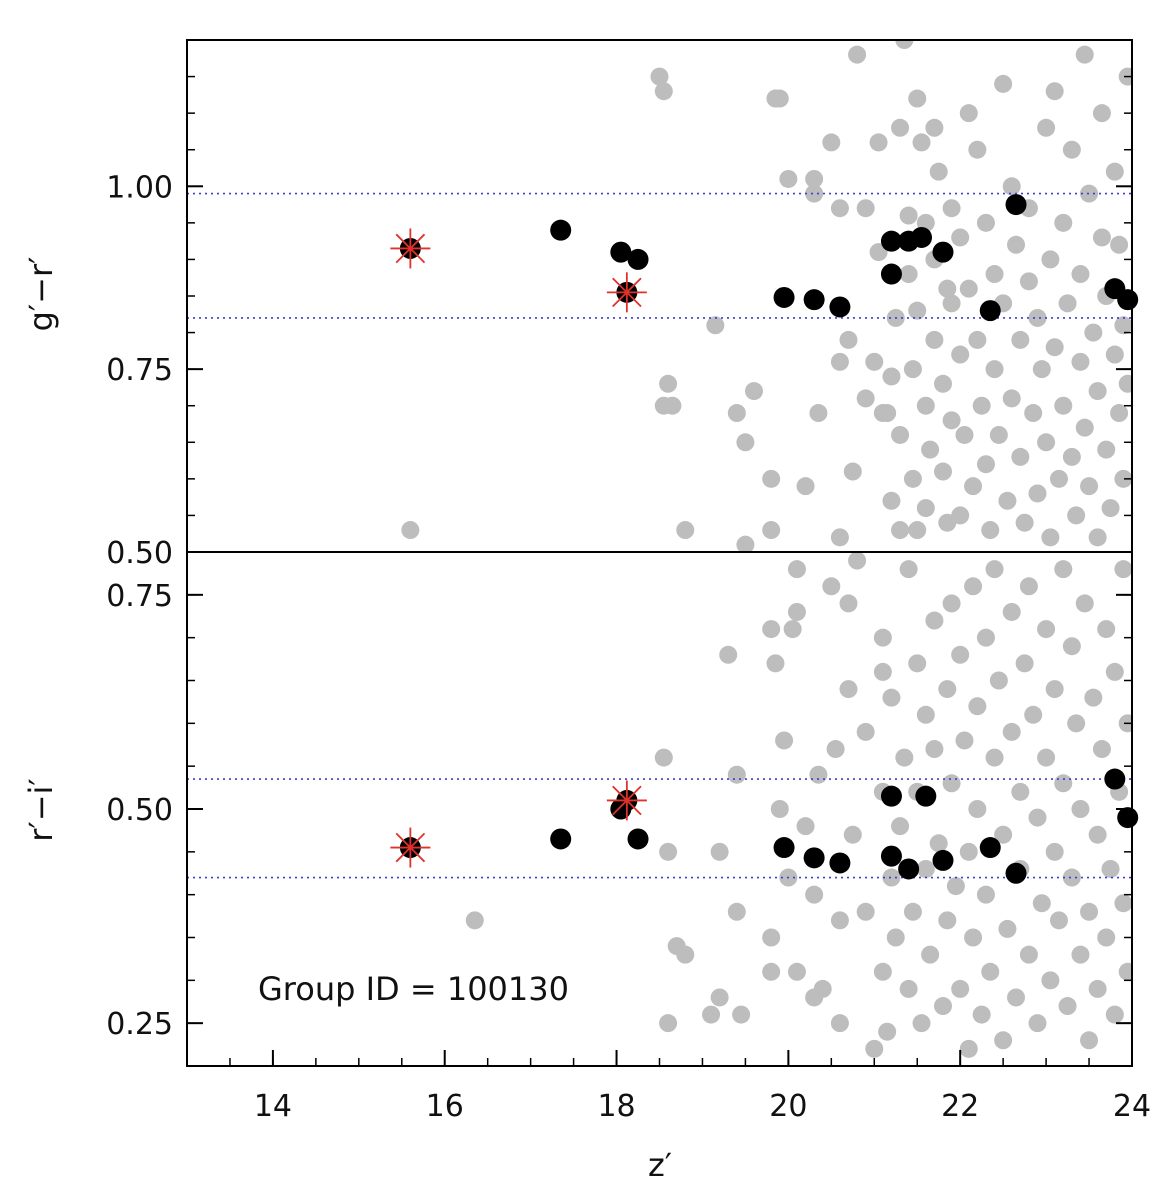 The image size is (1176, 1194). I want to click on top-member-points, so click(764, 258).